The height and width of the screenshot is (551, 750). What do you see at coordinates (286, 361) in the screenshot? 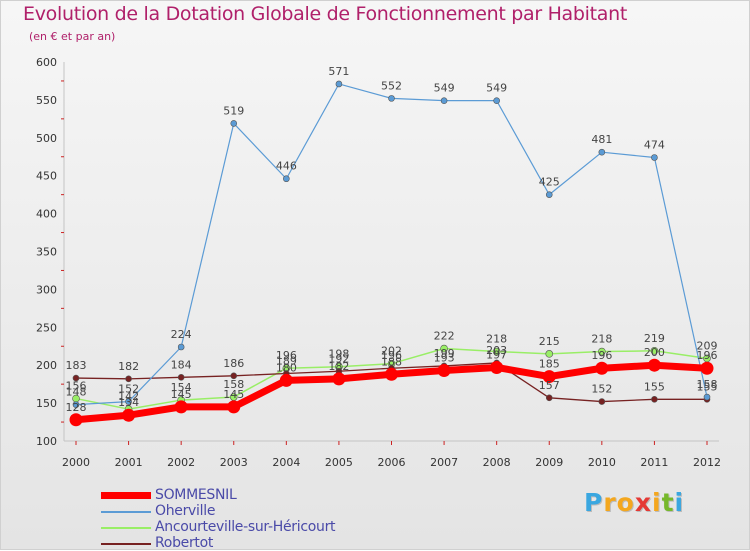
I see `data-label-robertot: 189` at bounding box center [286, 361].